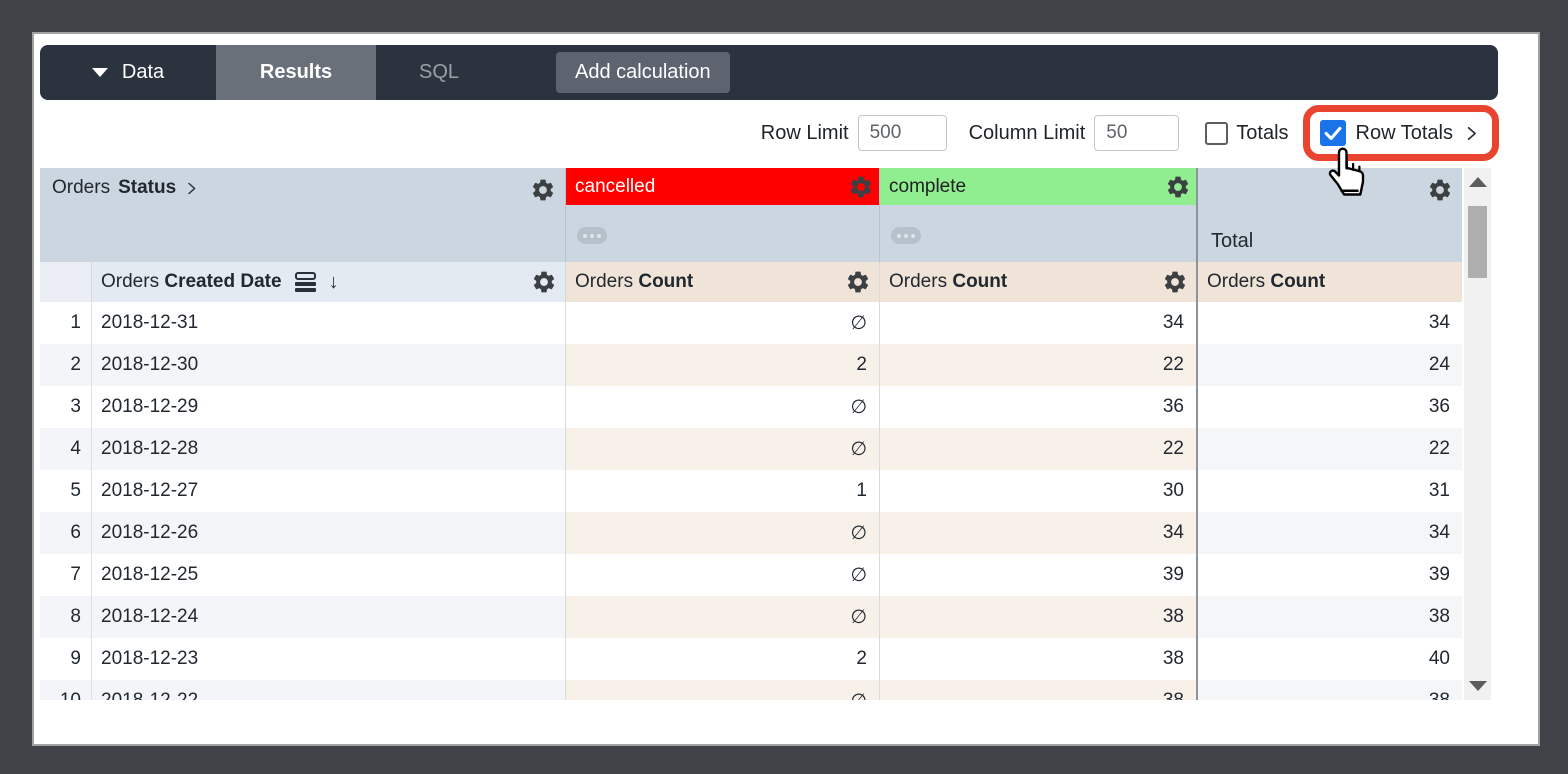  What do you see at coordinates (329, 323) in the screenshot?
I see `date-cell: 2018-12-31` at bounding box center [329, 323].